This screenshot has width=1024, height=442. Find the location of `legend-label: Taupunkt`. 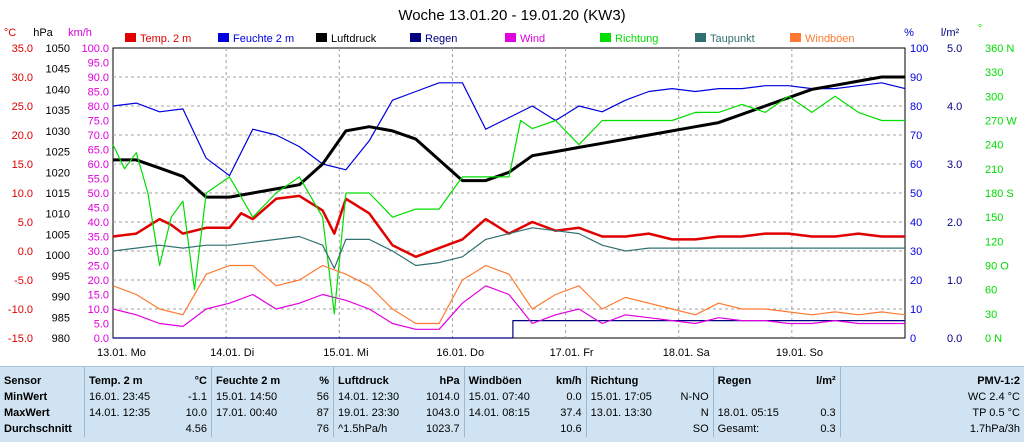

legend-label: Taupunkt is located at coordinates (732, 39).